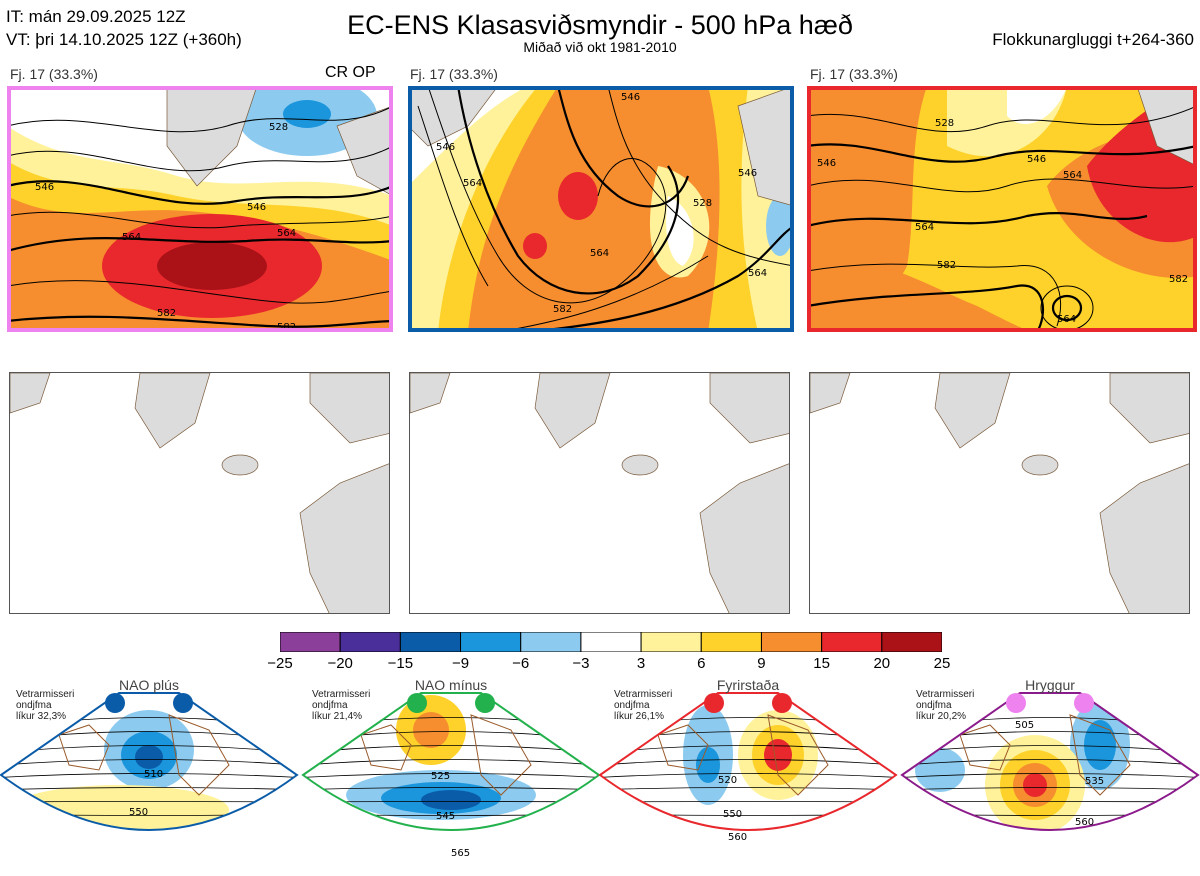  I want to click on regime-4-note: Vetrarmisseri ondjfma líkur 20,2%, so click(945, 705).